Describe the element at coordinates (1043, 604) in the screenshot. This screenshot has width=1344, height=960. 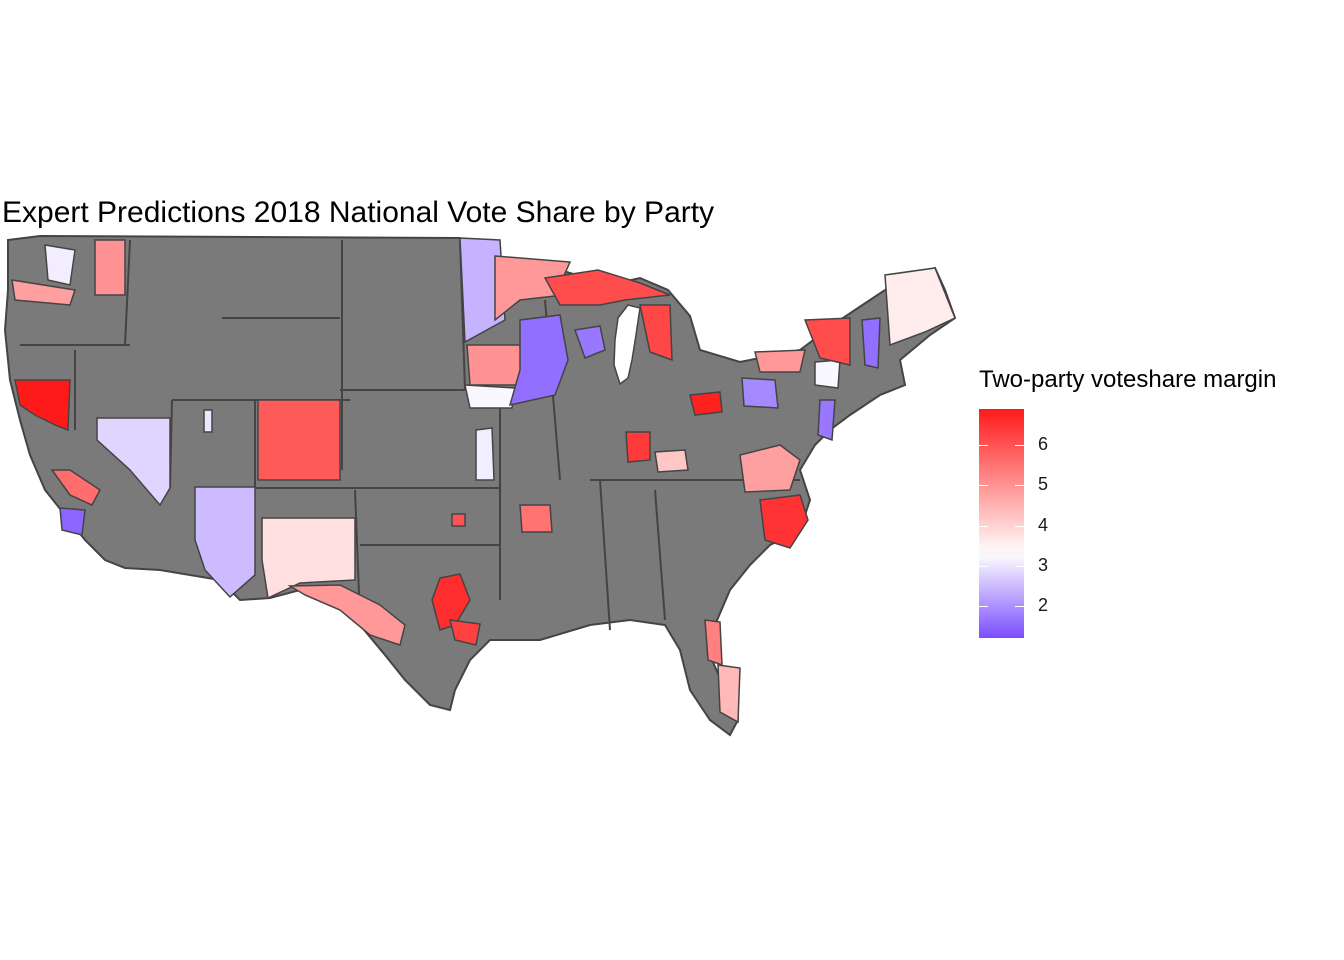
I see `legend-label: 2` at that location.